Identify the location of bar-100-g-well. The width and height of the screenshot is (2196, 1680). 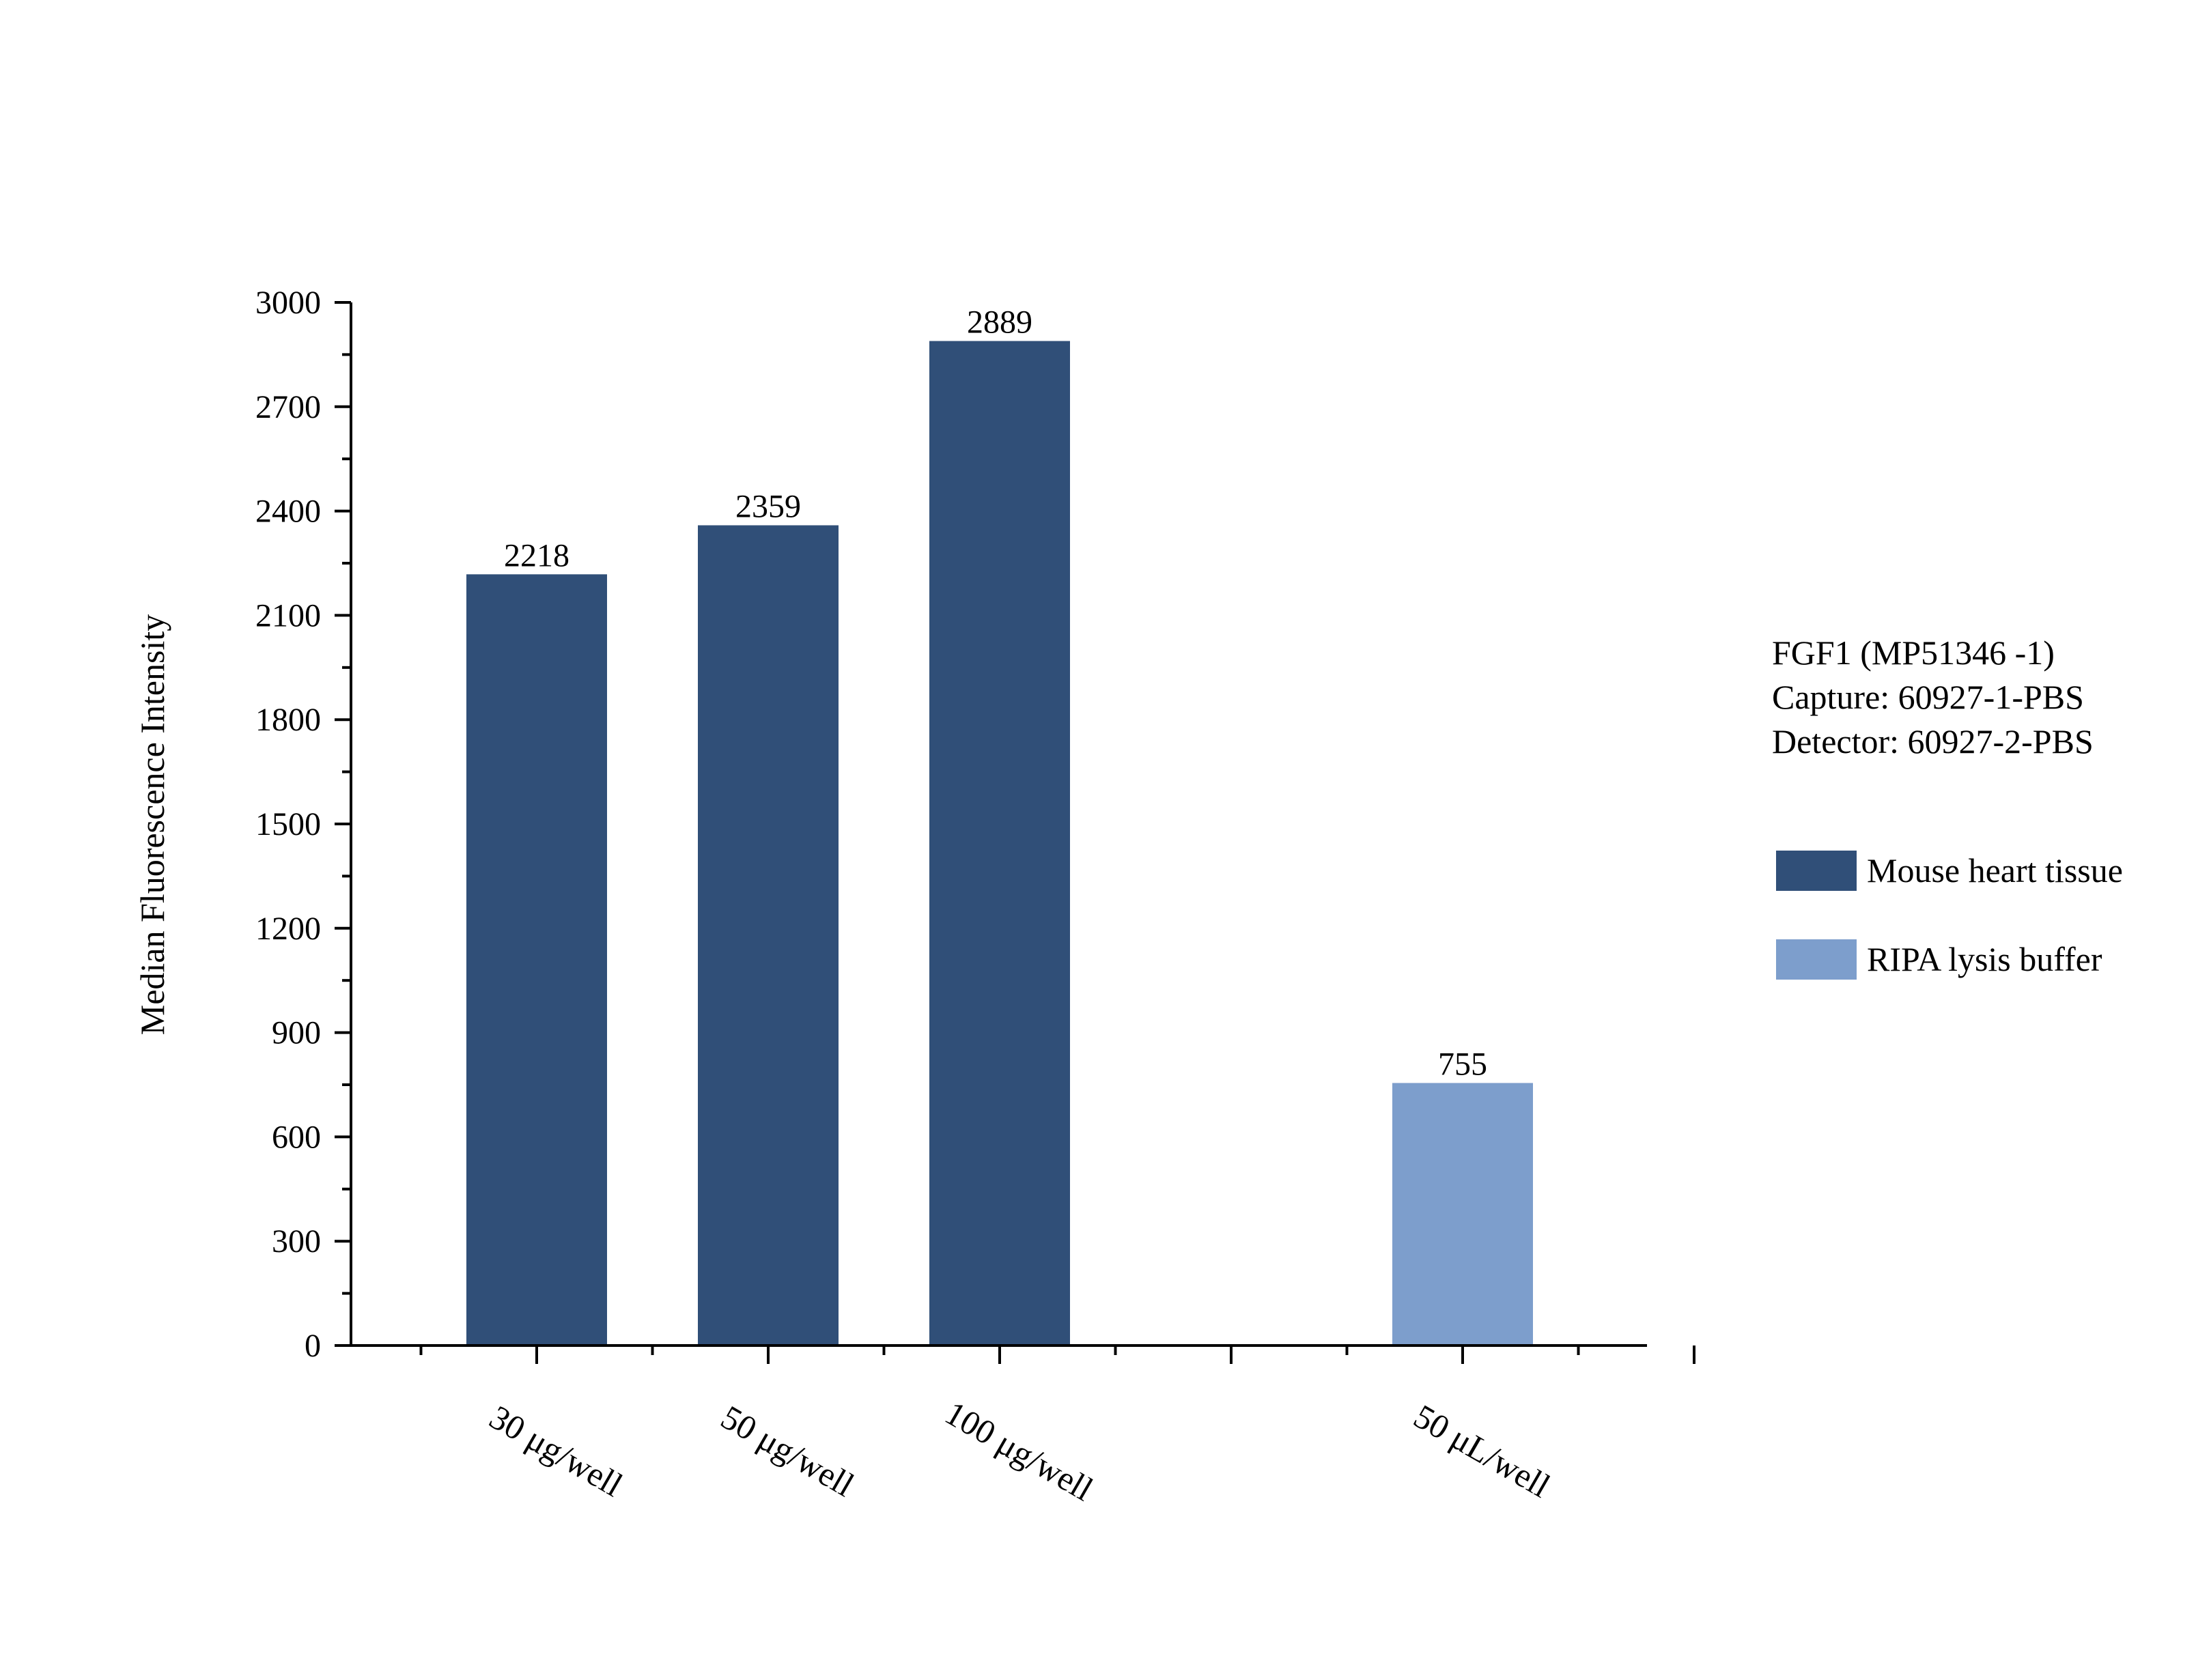
(999, 843).